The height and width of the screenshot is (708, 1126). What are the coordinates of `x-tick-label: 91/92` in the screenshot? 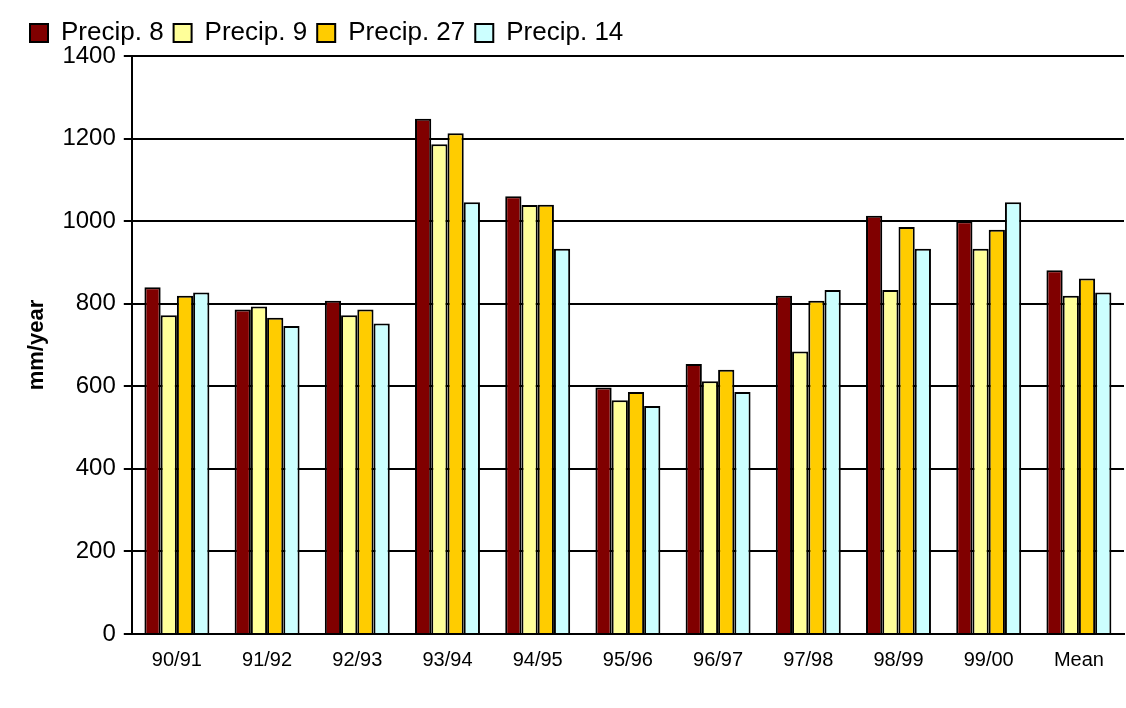 It's located at (267, 658).